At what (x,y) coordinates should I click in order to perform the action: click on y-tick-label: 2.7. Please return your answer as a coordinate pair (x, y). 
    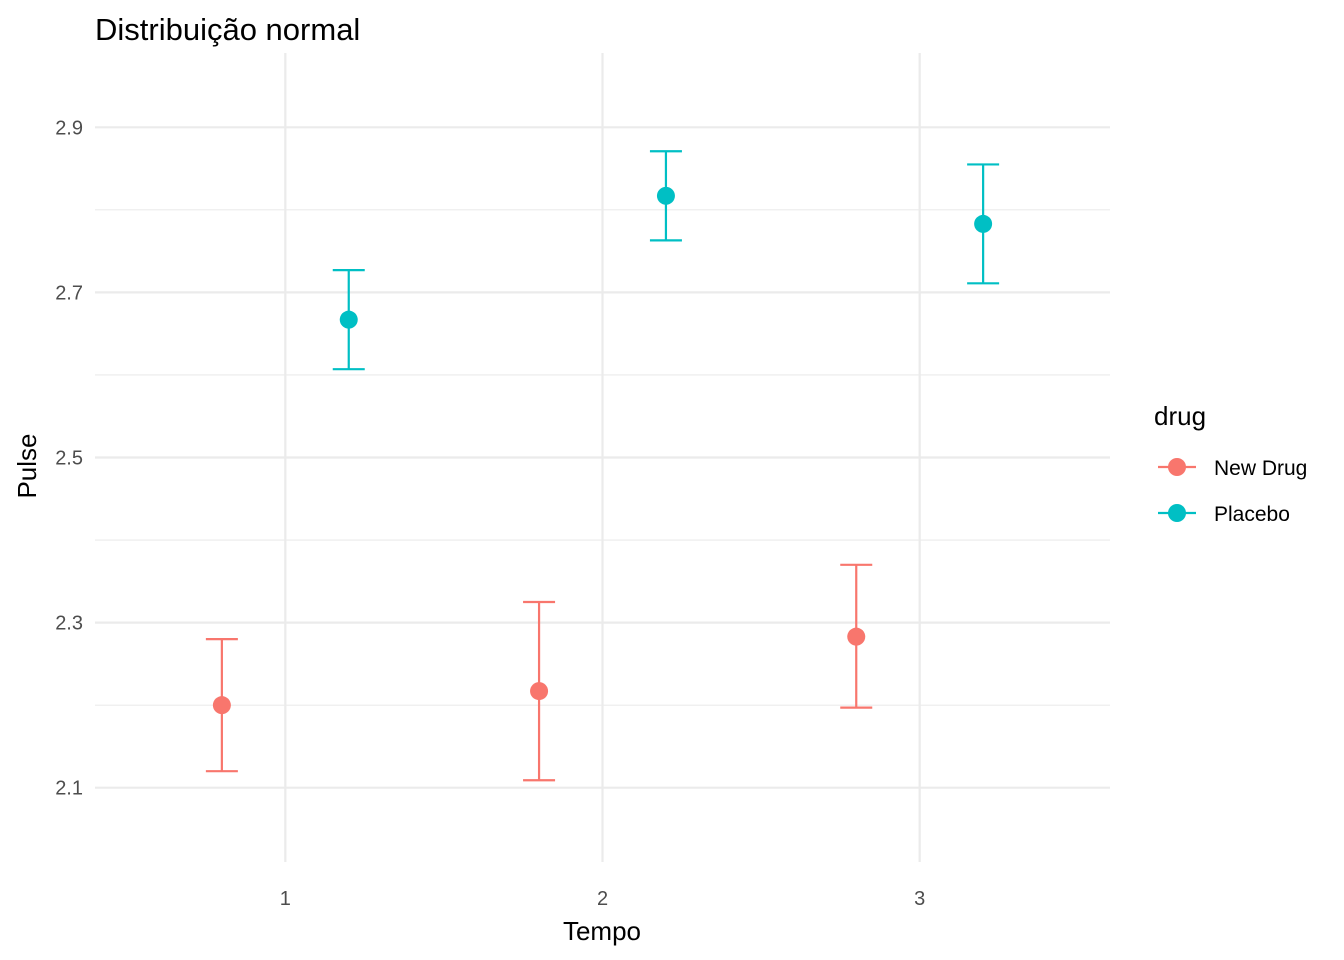
    Looking at the image, I should click on (69, 293).